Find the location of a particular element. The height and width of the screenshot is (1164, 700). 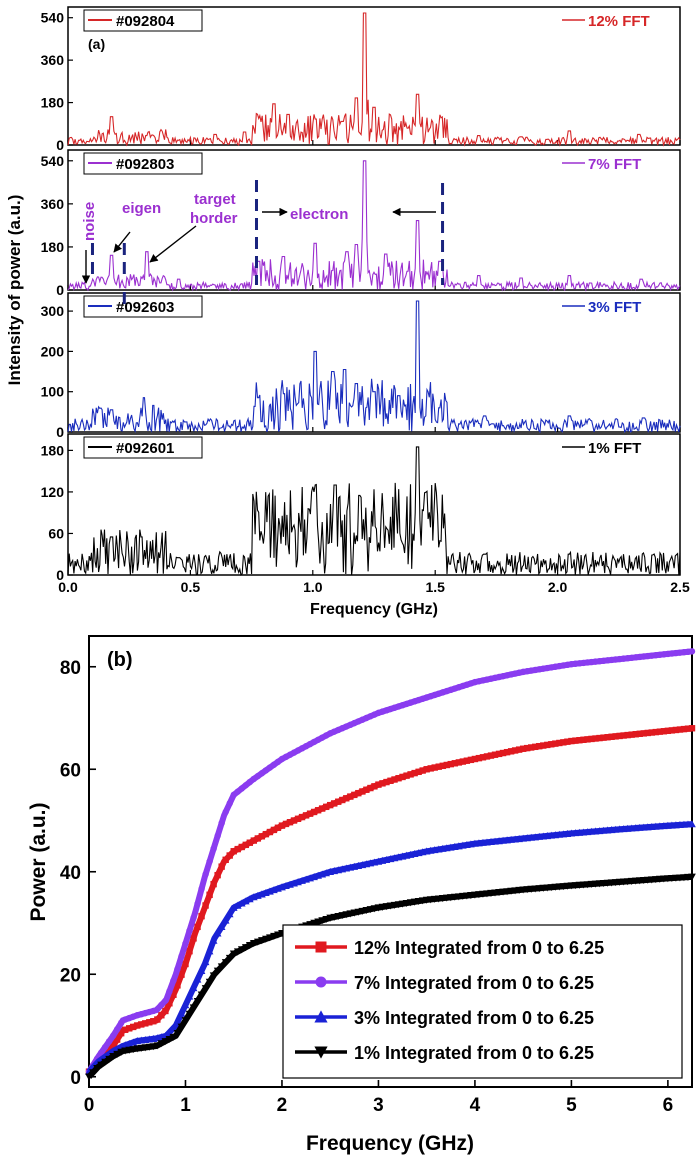

x-tick-label: 0 is located at coordinates (89, 1105).